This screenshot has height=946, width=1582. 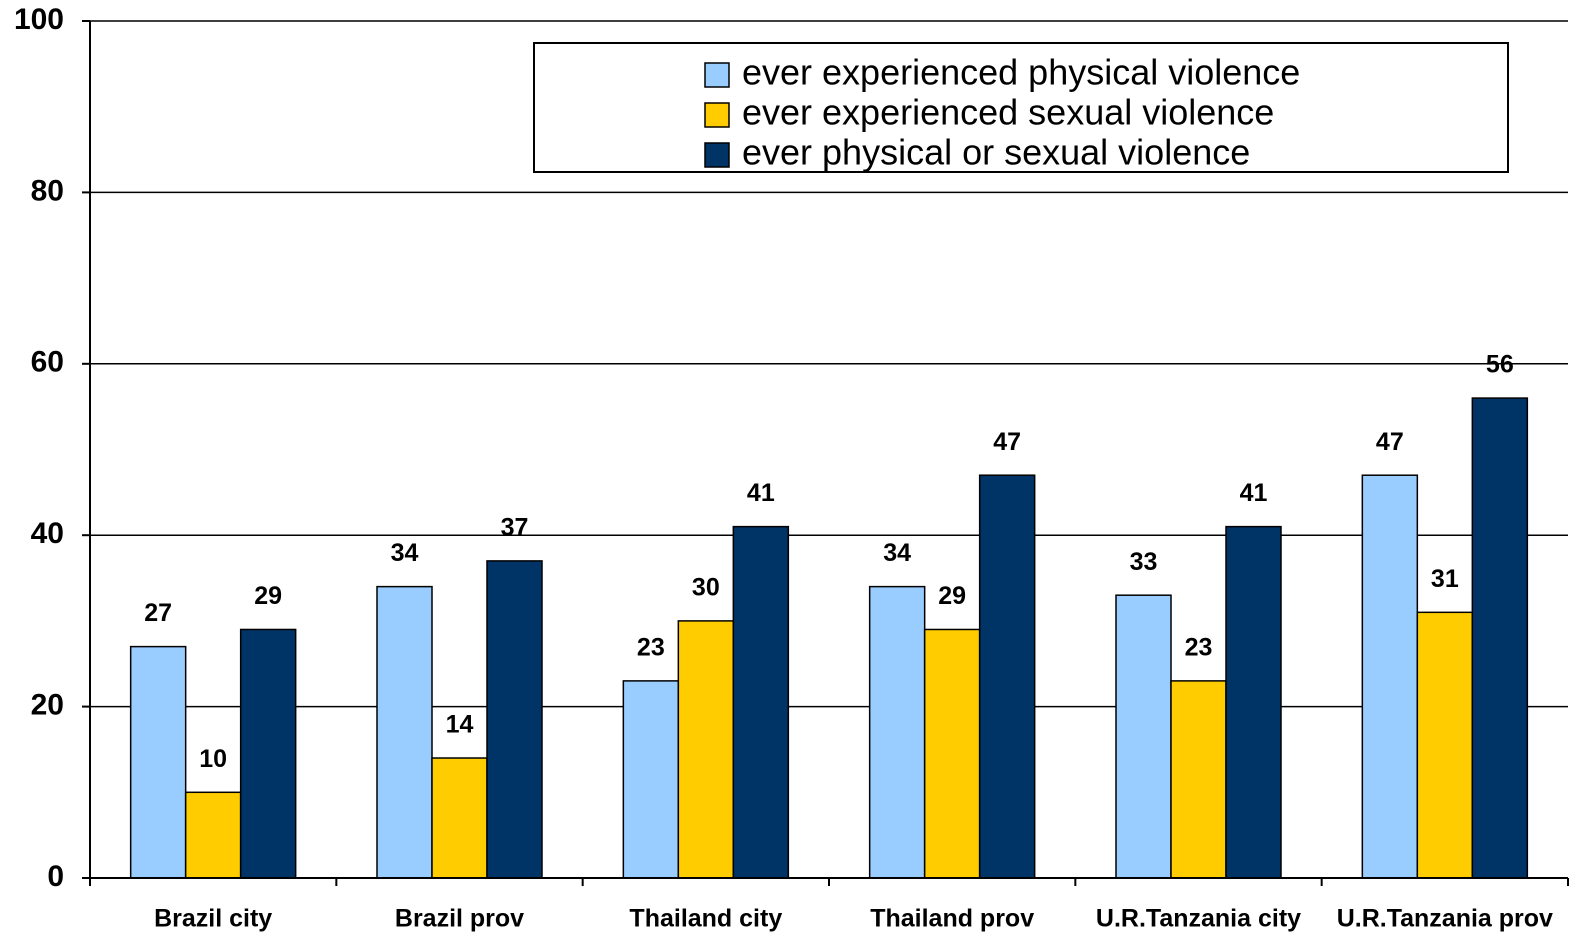 I want to click on legend-label: ever physical or sexual violence, so click(x=996, y=152).